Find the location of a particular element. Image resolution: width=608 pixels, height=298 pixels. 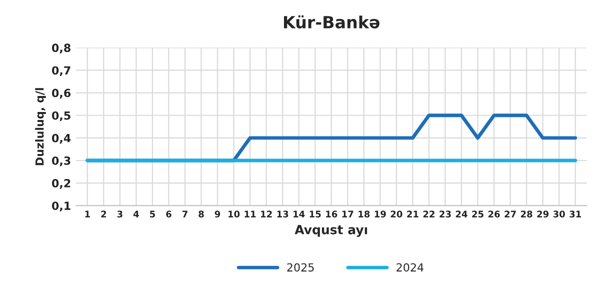

x-tick-label: 10 is located at coordinates (234, 214).